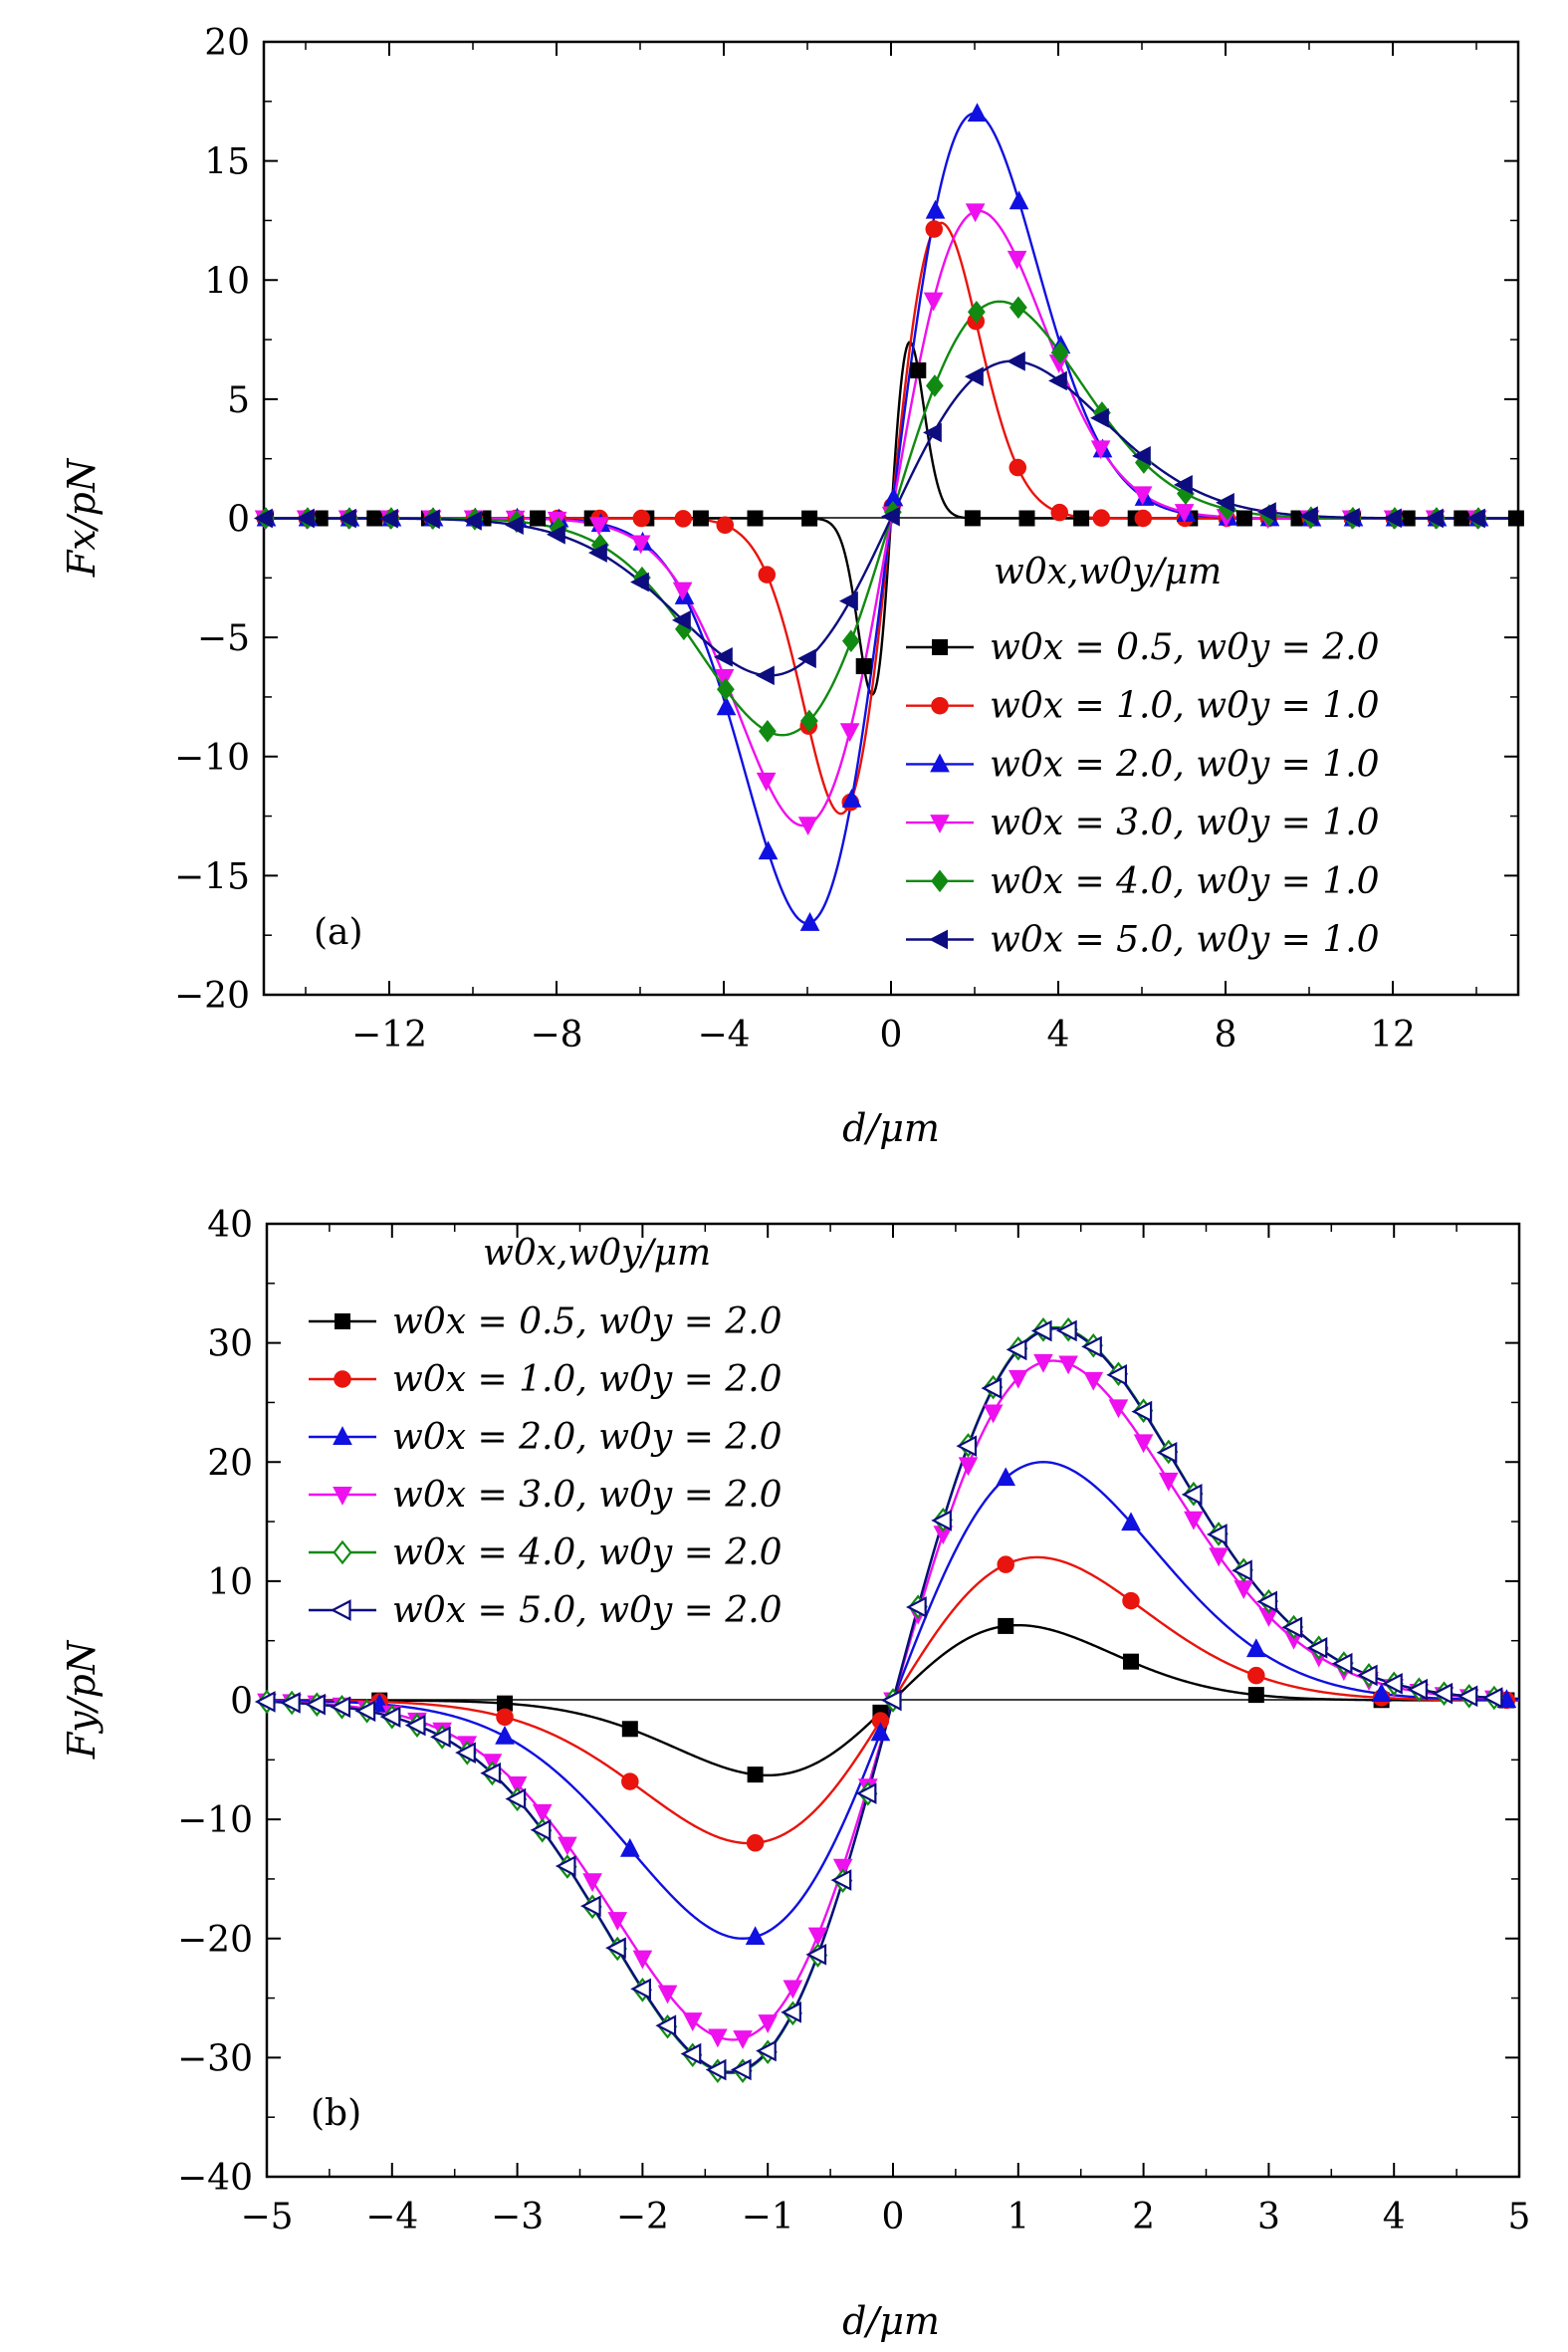  I want to click on y-tick-label: 15, so click(227, 162).